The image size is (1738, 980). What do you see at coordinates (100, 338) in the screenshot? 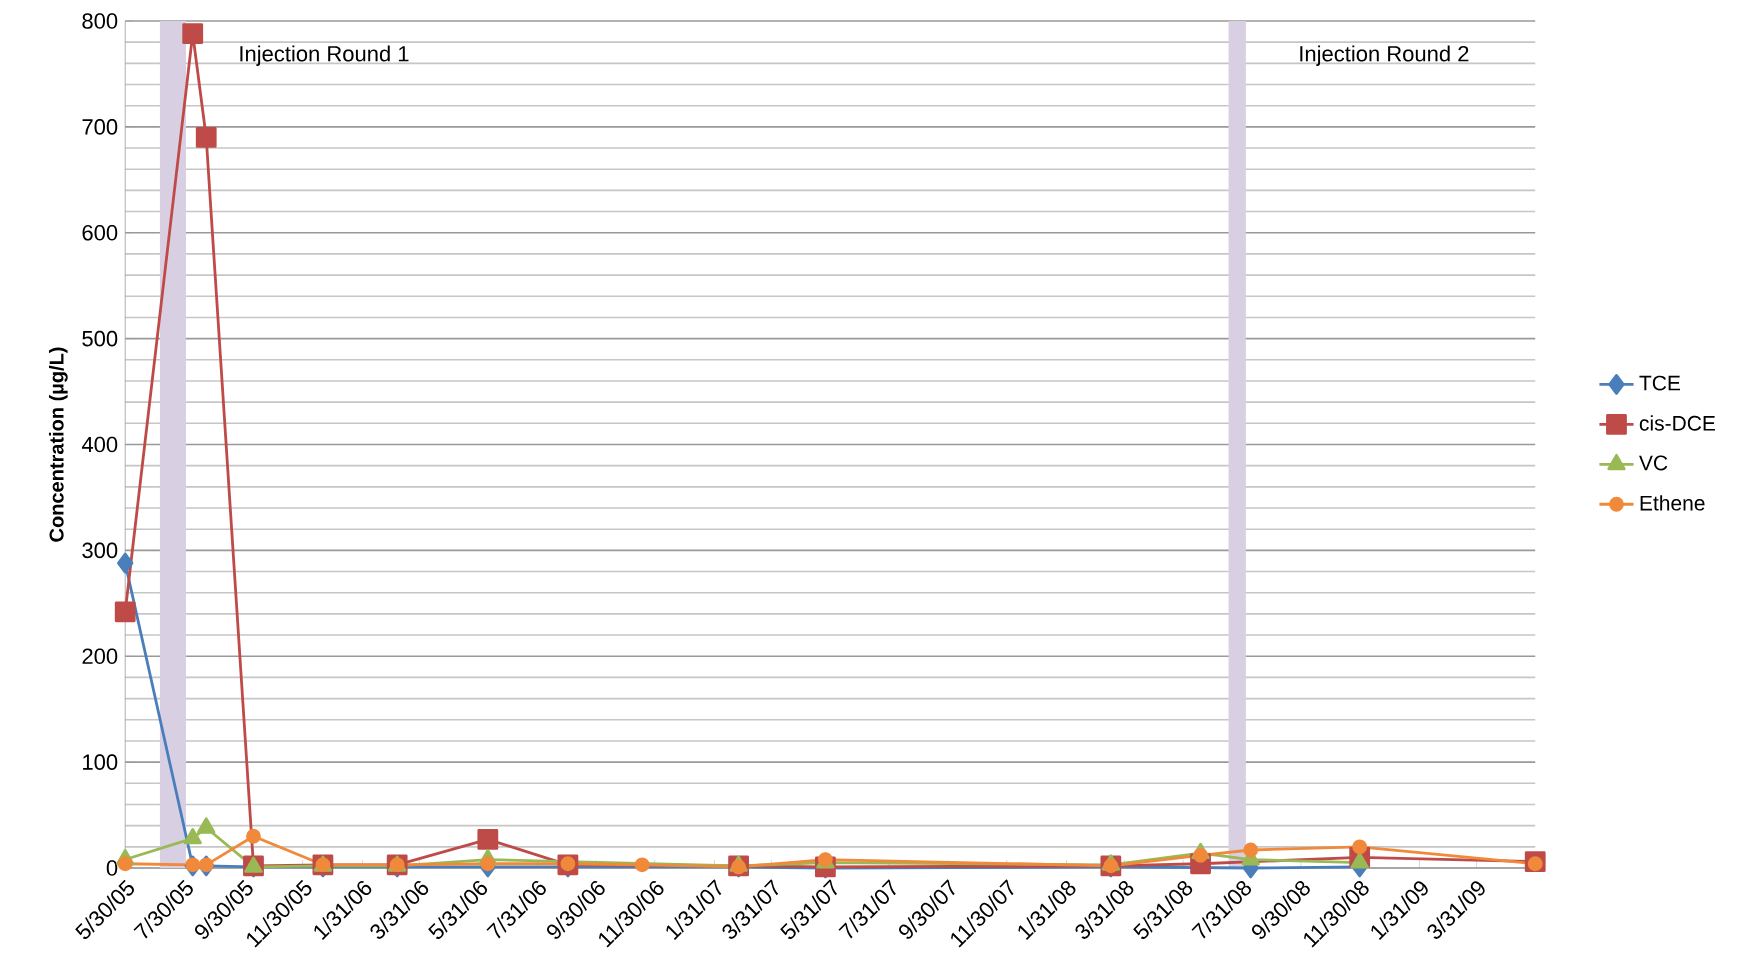
I see `y-tick-label: 500` at bounding box center [100, 338].